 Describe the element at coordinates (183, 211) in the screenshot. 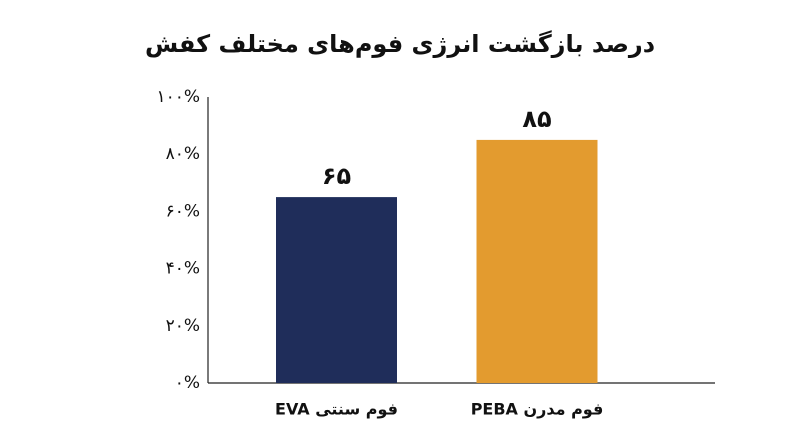

I see `y-tick-label: ۶۰%` at that location.